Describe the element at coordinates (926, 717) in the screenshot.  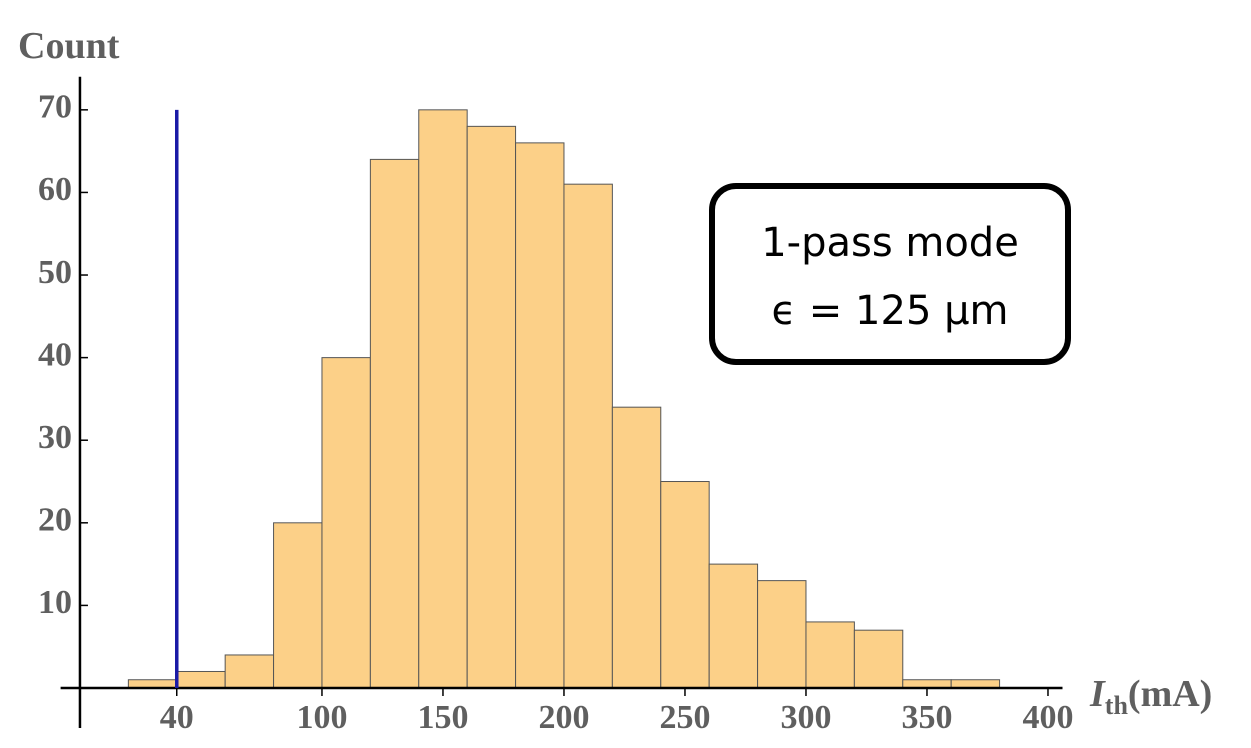
I see `x-tick-label: 350` at that location.